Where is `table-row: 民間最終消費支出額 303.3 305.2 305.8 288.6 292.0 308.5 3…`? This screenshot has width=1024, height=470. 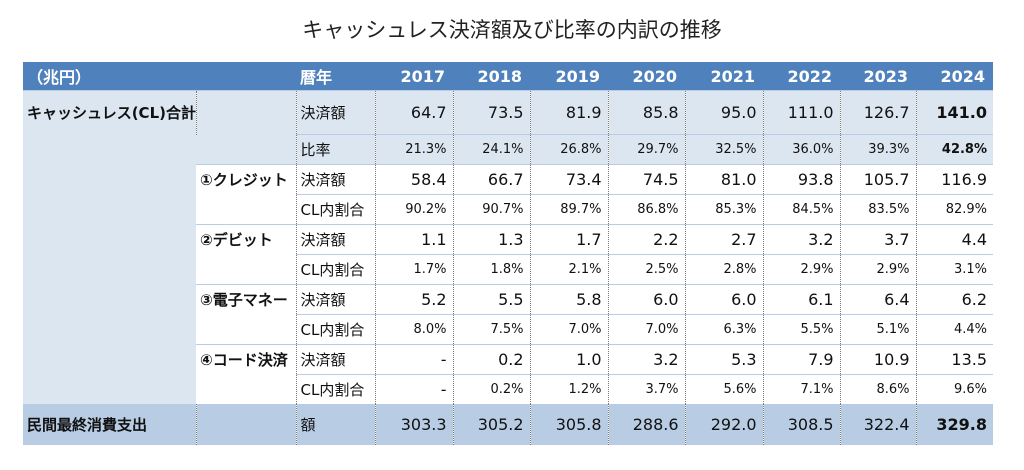
table-row: 民間最終消費支出額 303.3 305.2 305.8 288.6 292.0 308.5 3… is located at coordinates (508, 424).